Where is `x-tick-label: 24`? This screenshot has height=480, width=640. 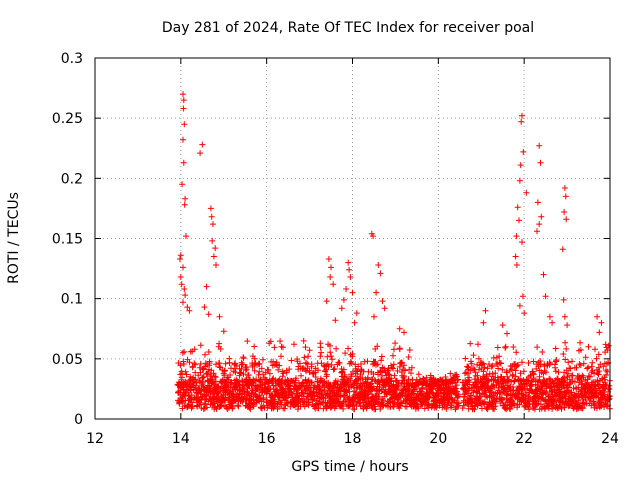
x-tick-label: 24 is located at coordinates (610, 439).